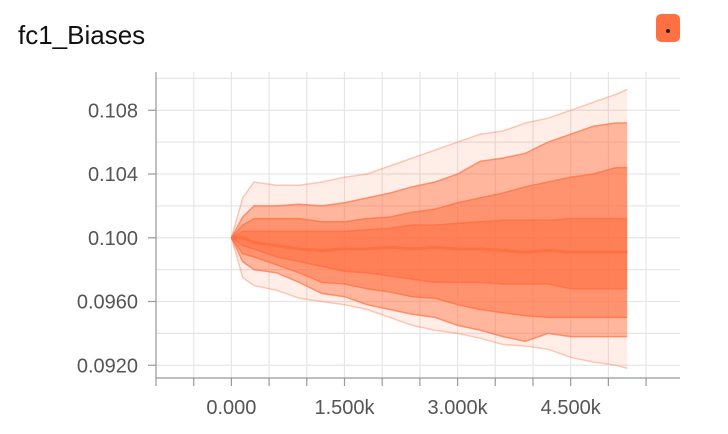 The width and height of the screenshot is (728, 434). What do you see at coordinates (113, 111) in the screenshot?
I see `y-tick-label: 0.108` at bounding box center [113, 111].